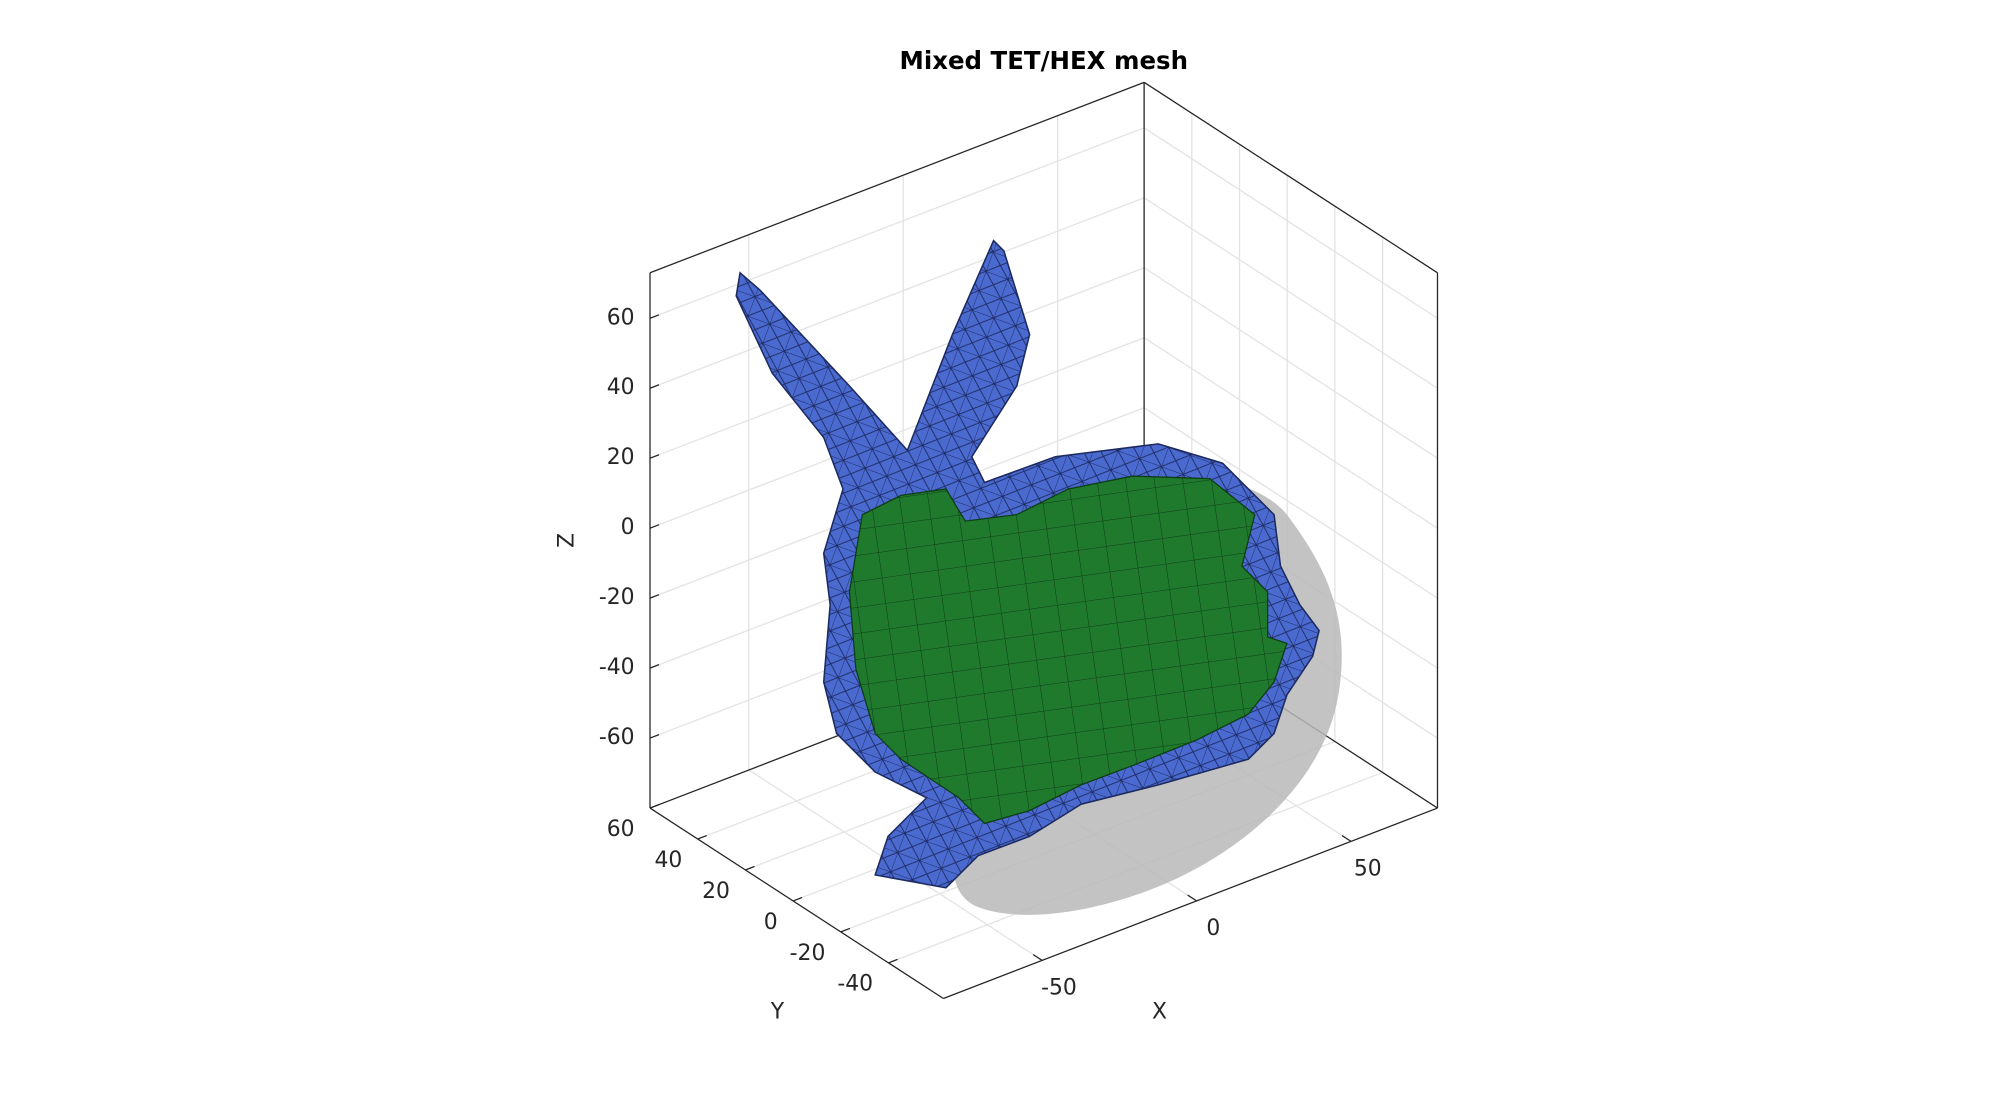 This screenshot has height=1113, width=2000. I want to click on y-tick-label: -20, so click(808, 953).